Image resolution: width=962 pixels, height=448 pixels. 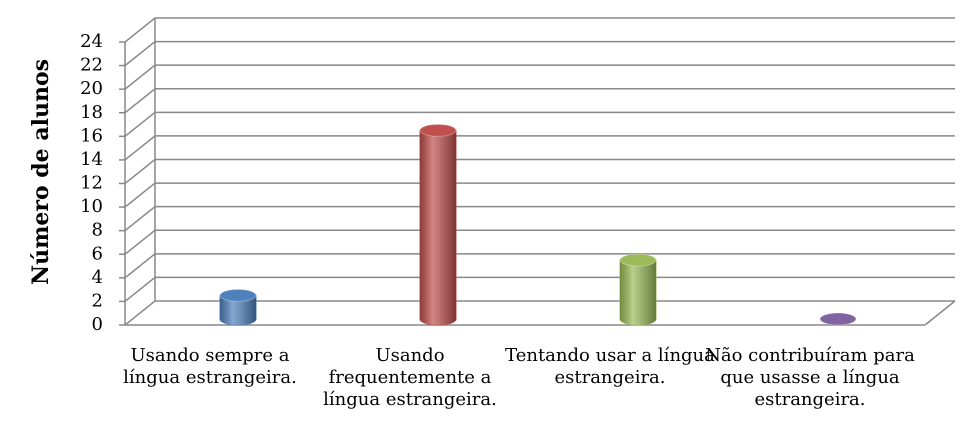 I want to click on floor-edge, so click(x=940, y=313).